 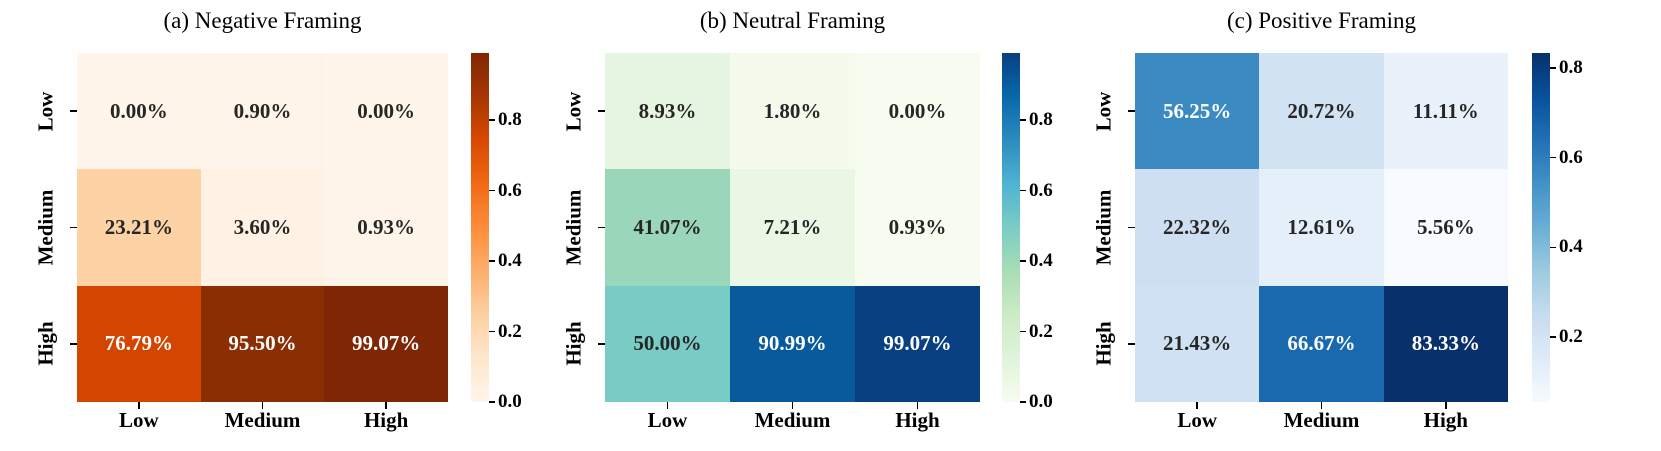 What do you see at coordinates (667, 343) in the screenshot?
I see `heatmap-cell: 50.00%` at bounding box center [667, 343].